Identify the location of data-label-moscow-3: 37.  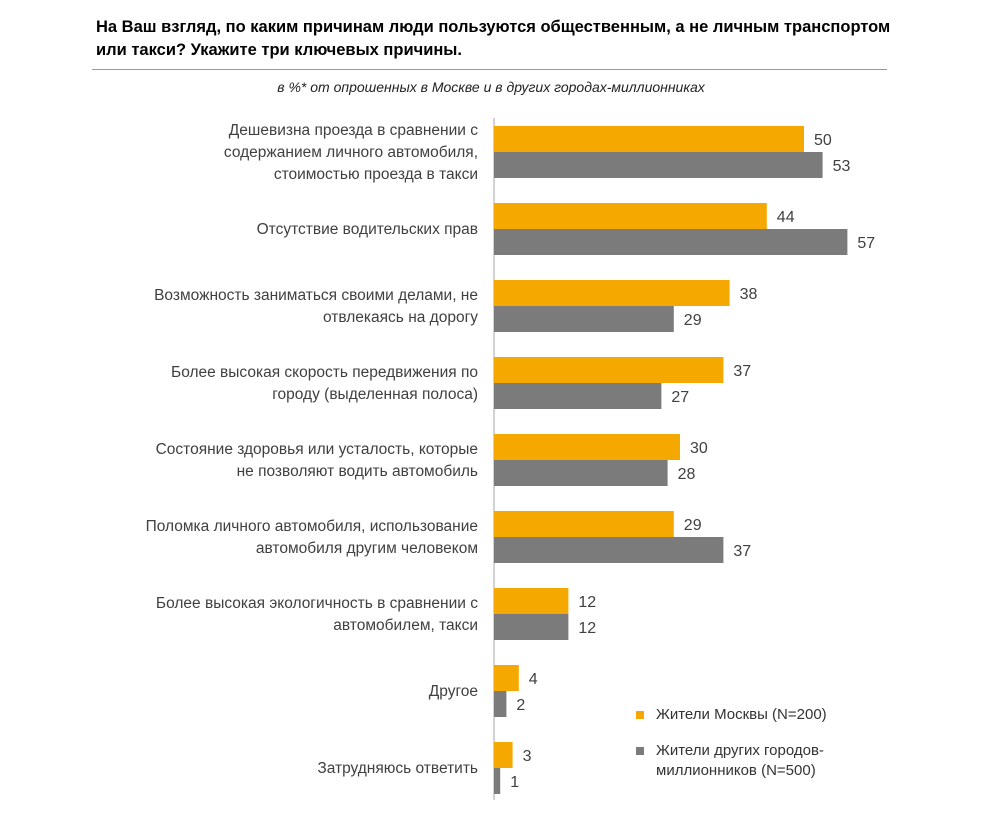
(742, 371).